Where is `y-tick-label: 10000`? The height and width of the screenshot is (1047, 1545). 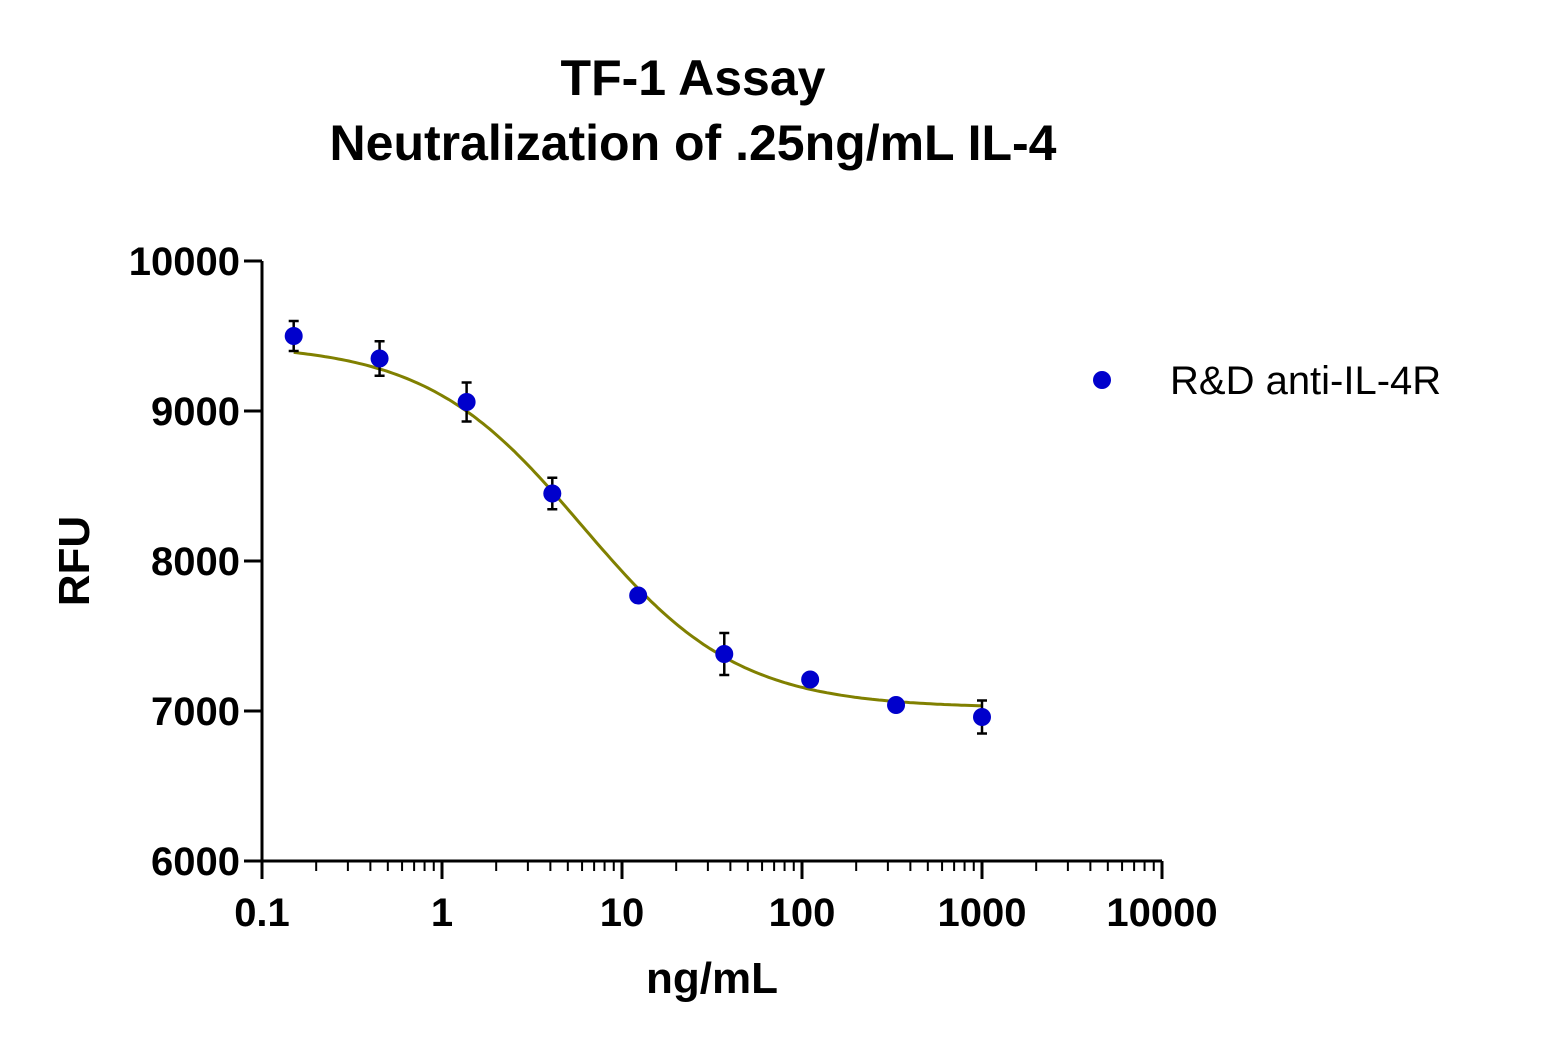 y-tick-label: 10000 is located at coordinates (184, 262).